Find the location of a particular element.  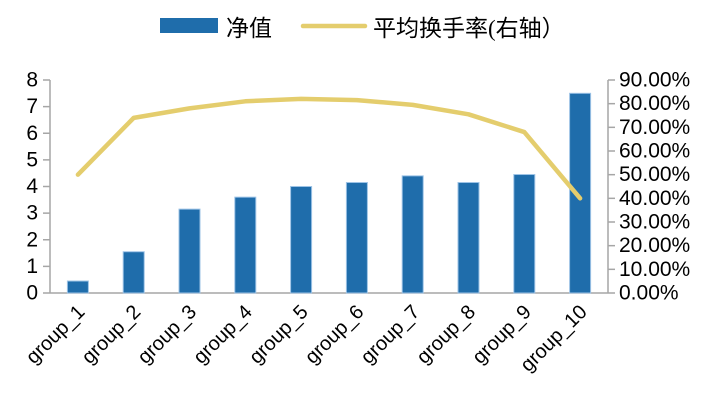

right-axis-tick-label: 40.00% is located at coordinates (654, 198).